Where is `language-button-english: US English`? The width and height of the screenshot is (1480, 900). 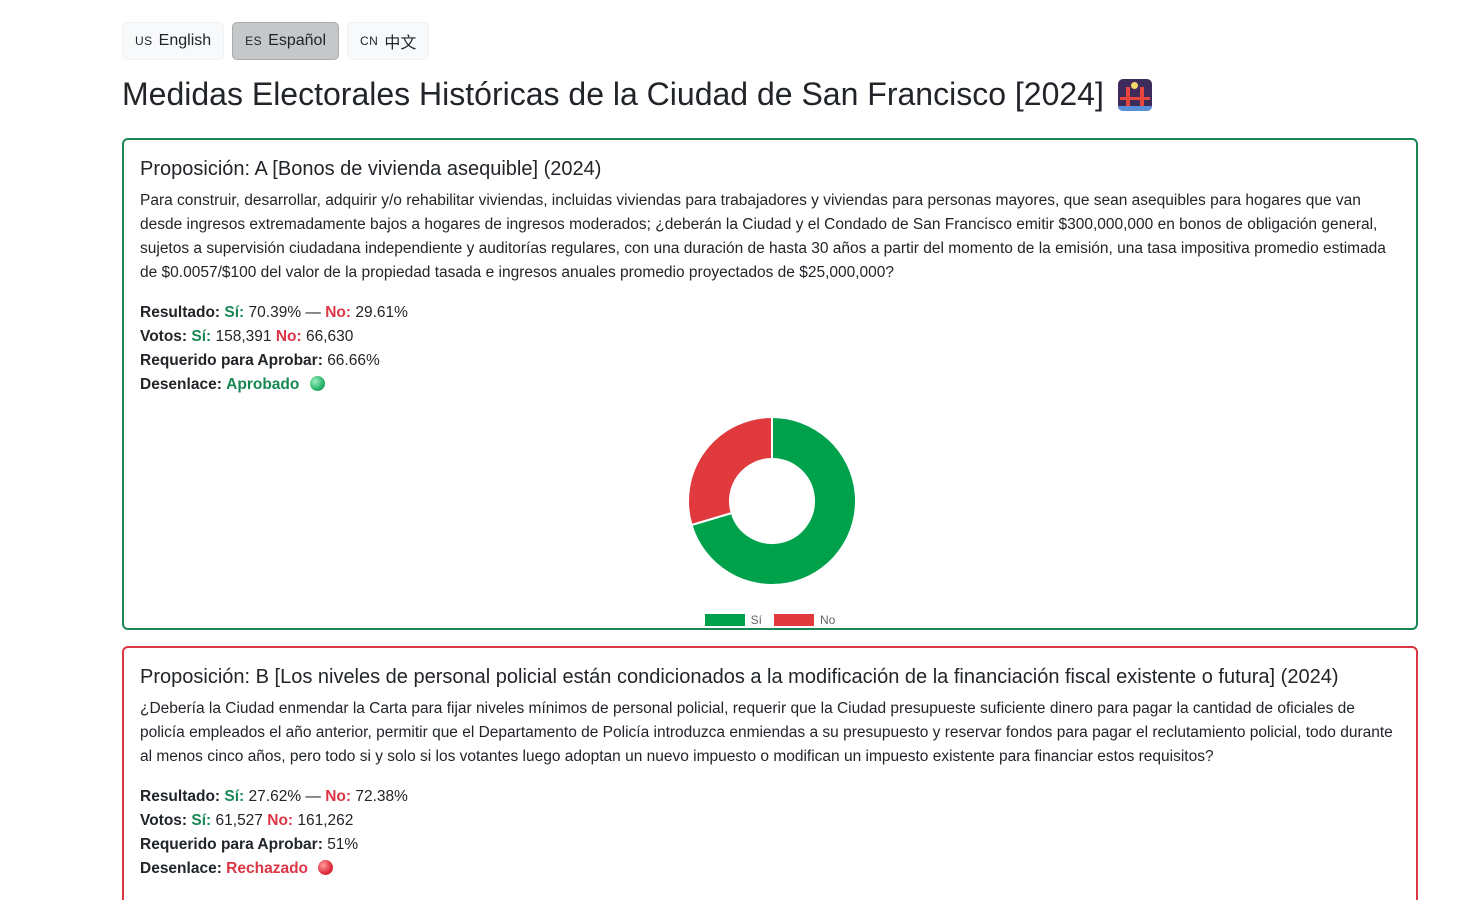
language-button-english: US English is located at coordinates (173, 41).